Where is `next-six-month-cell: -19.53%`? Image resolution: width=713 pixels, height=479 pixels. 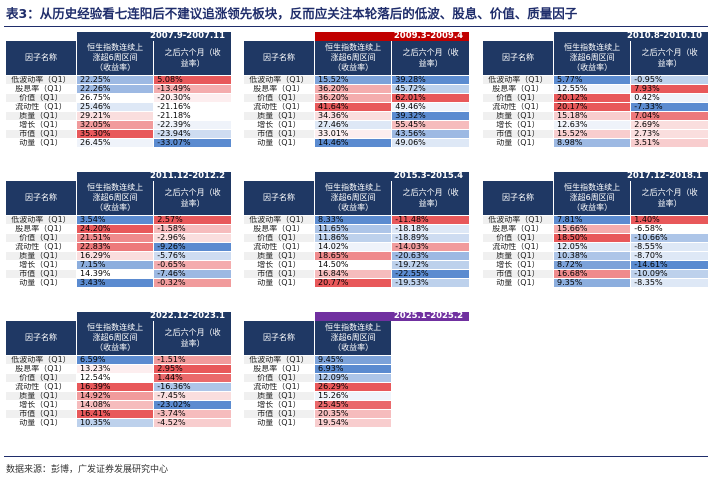
next-six-month-cell: -19.53% is located at coordinates (430, 282).